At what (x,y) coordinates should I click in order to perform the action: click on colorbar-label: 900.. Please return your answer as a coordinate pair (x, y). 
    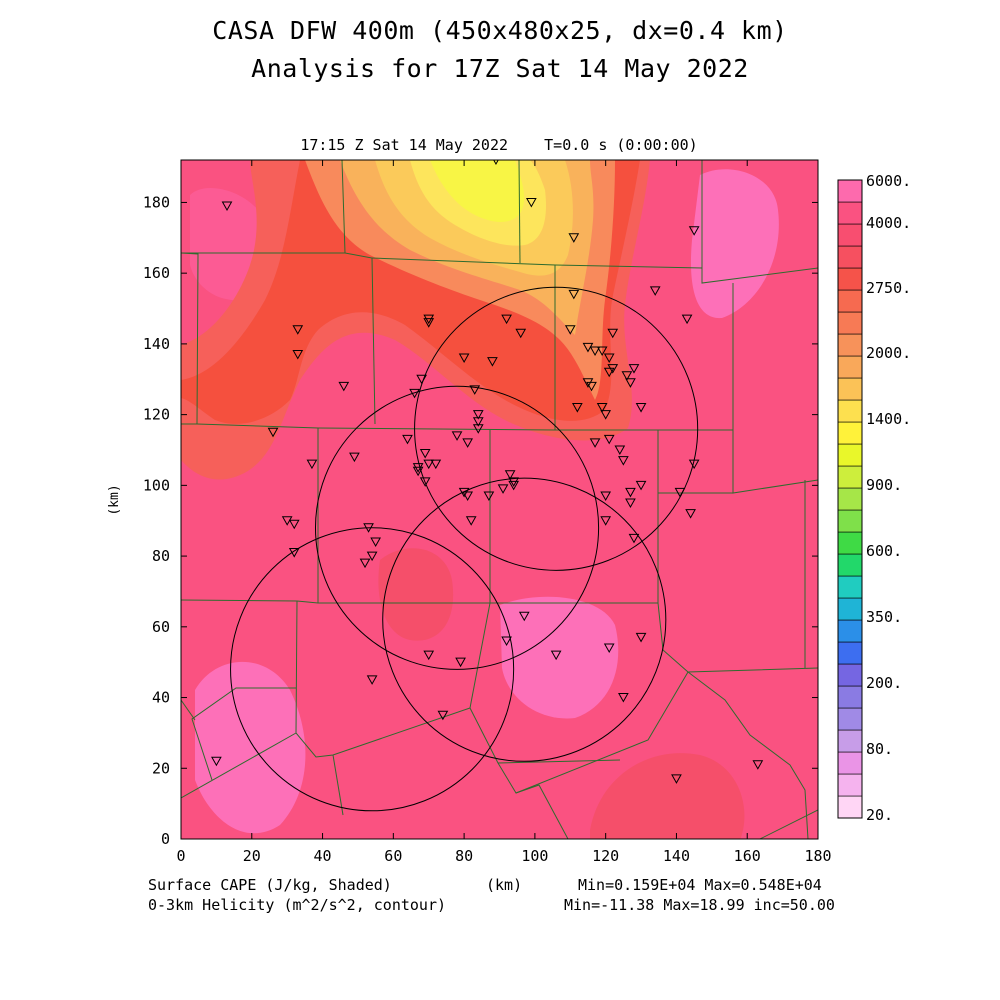
    Looking at the image, I should click on (884, 485).